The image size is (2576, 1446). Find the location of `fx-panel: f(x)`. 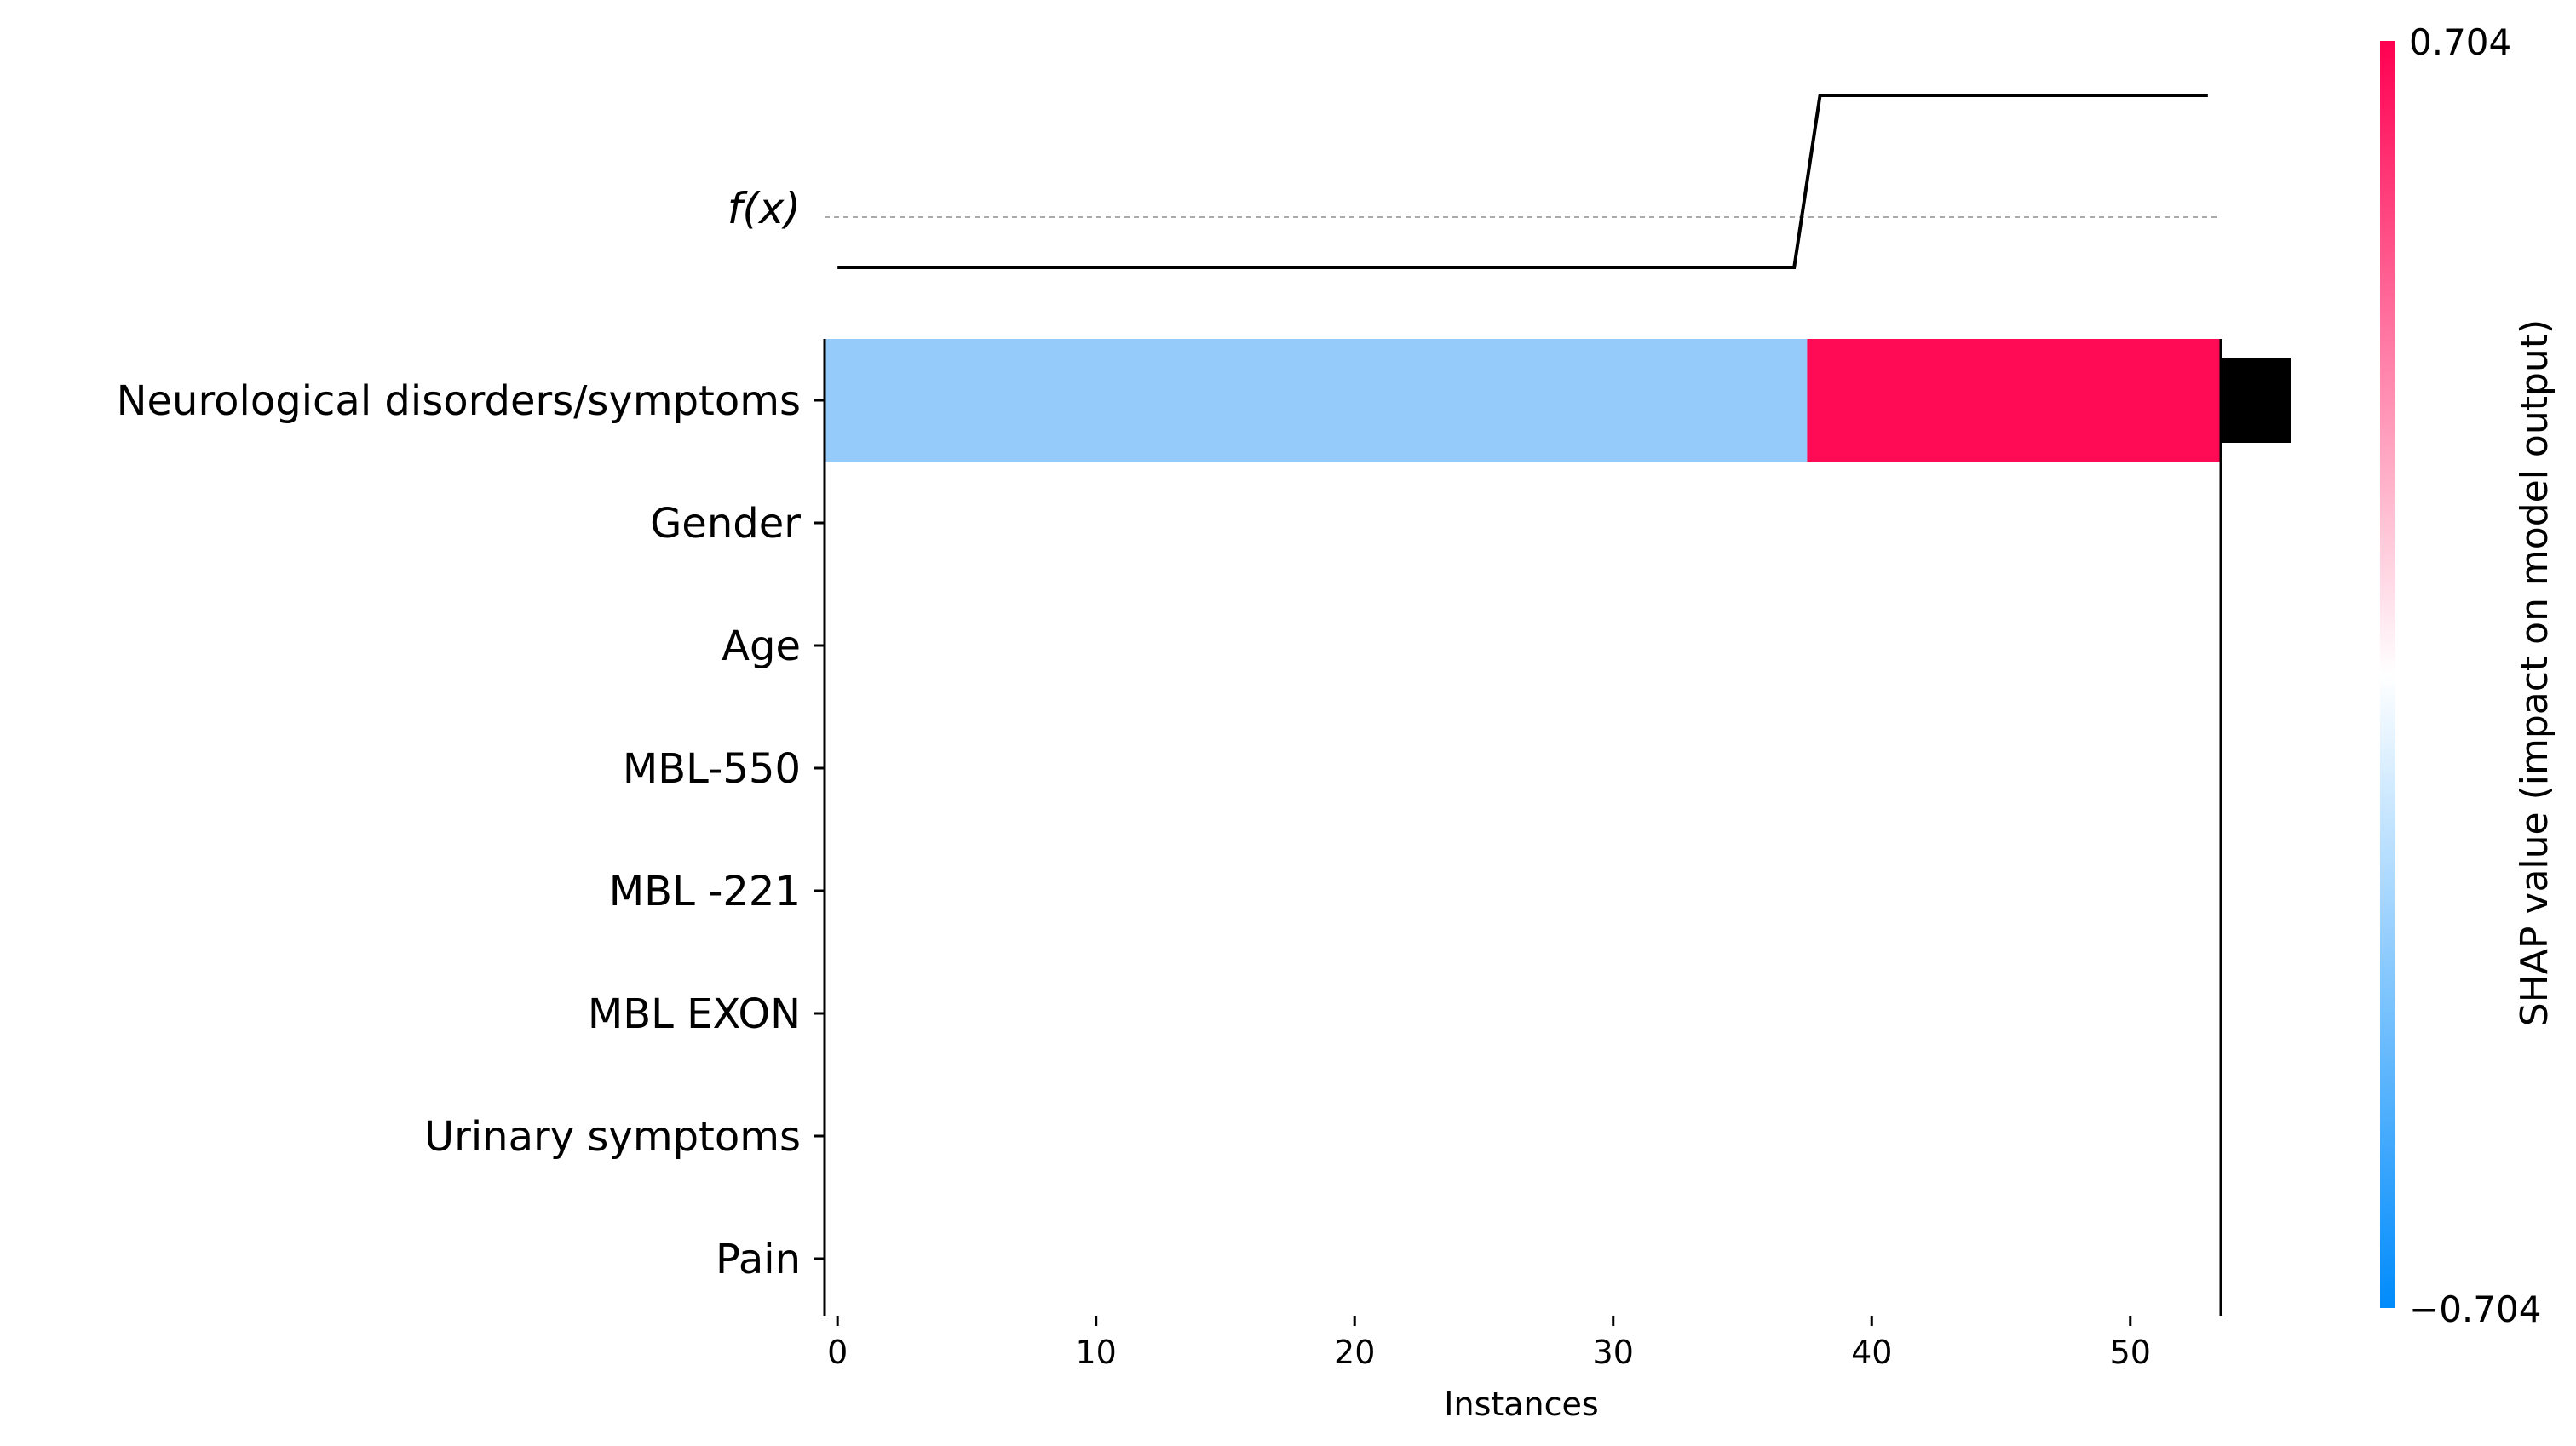

fx-panel: f(x) is located at coordinates (1473, 181).